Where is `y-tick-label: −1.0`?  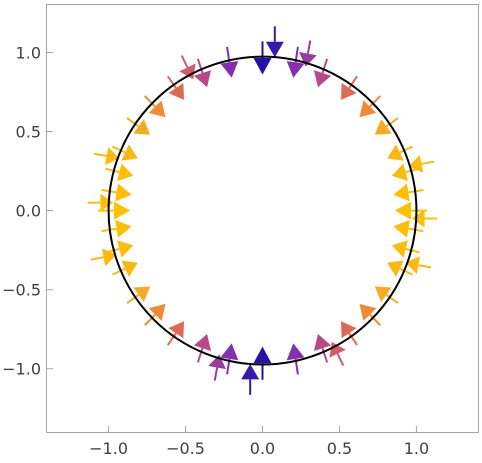 y-tick-label: −1.0 is located at coordinates (21, 369).